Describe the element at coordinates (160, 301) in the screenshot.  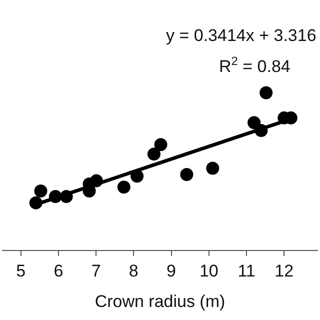
I see `x-axis-title: Crown radius (m)` at that location.